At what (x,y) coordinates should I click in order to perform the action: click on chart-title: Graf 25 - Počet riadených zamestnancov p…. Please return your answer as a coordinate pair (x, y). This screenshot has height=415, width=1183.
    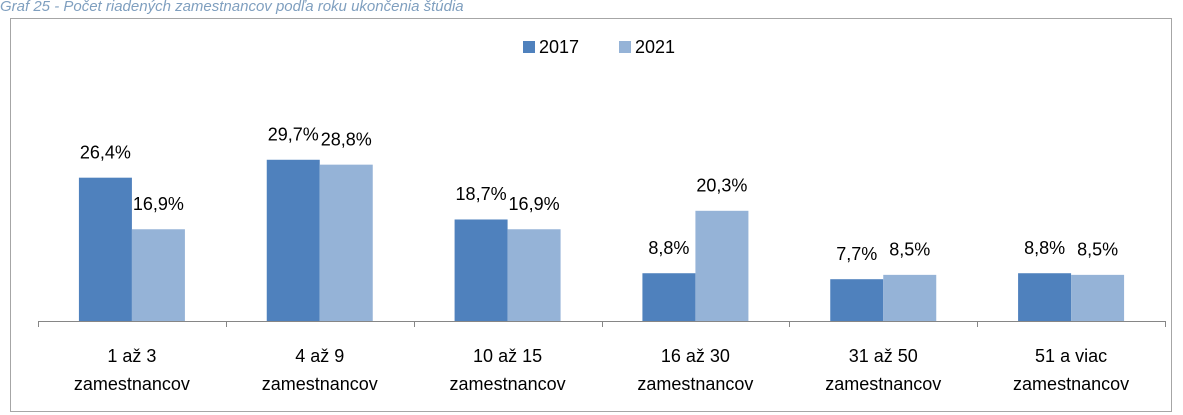
    Looking at the image, I should click on (232, 7).